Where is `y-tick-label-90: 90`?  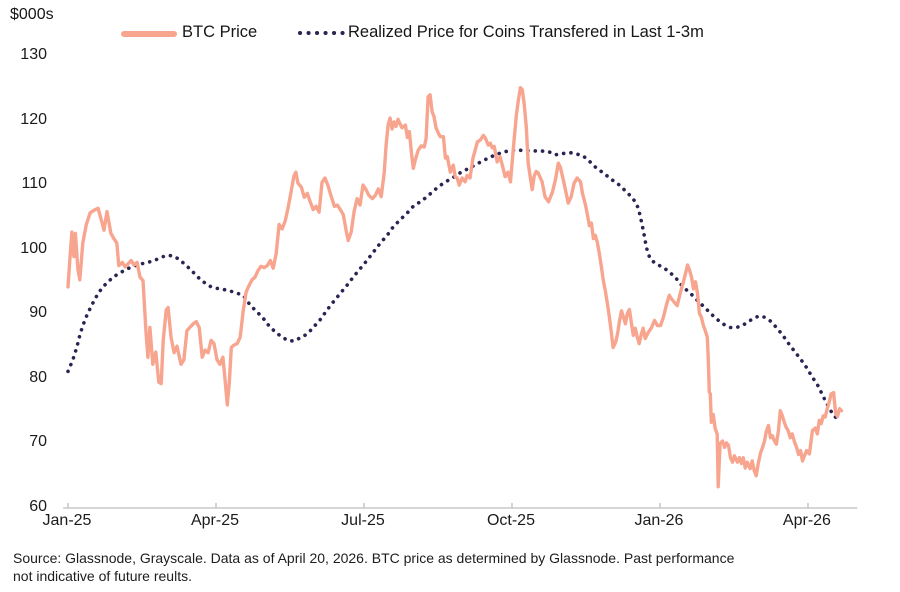 y-tick-label-90: 90 is located at coordinates (38, 313).